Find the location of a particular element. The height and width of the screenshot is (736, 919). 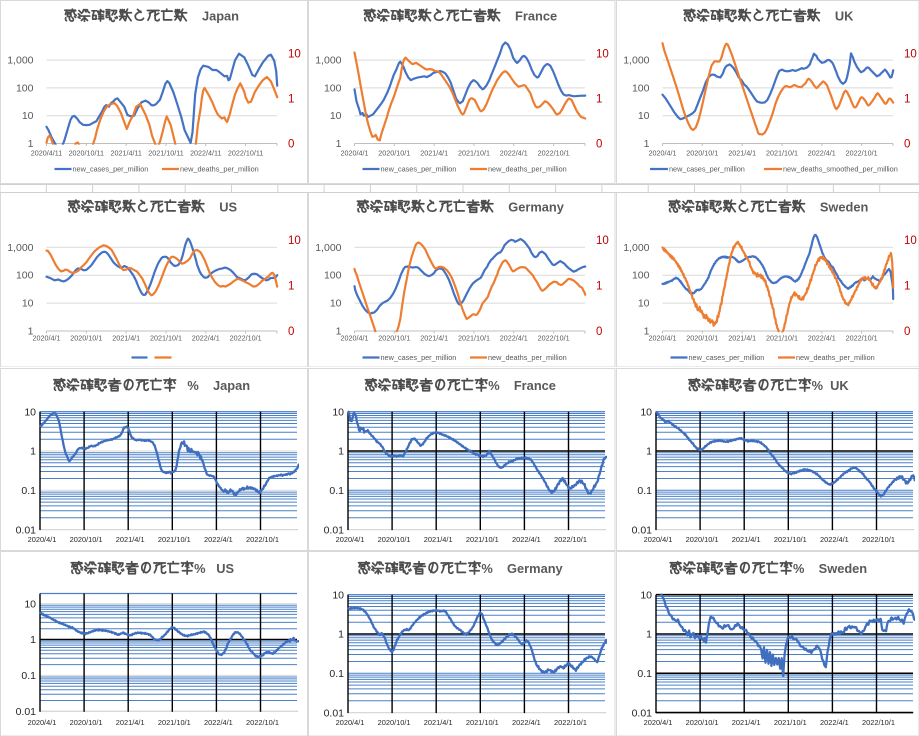

svg-text: 2020/4/11 is located at coordinates (46, 153).